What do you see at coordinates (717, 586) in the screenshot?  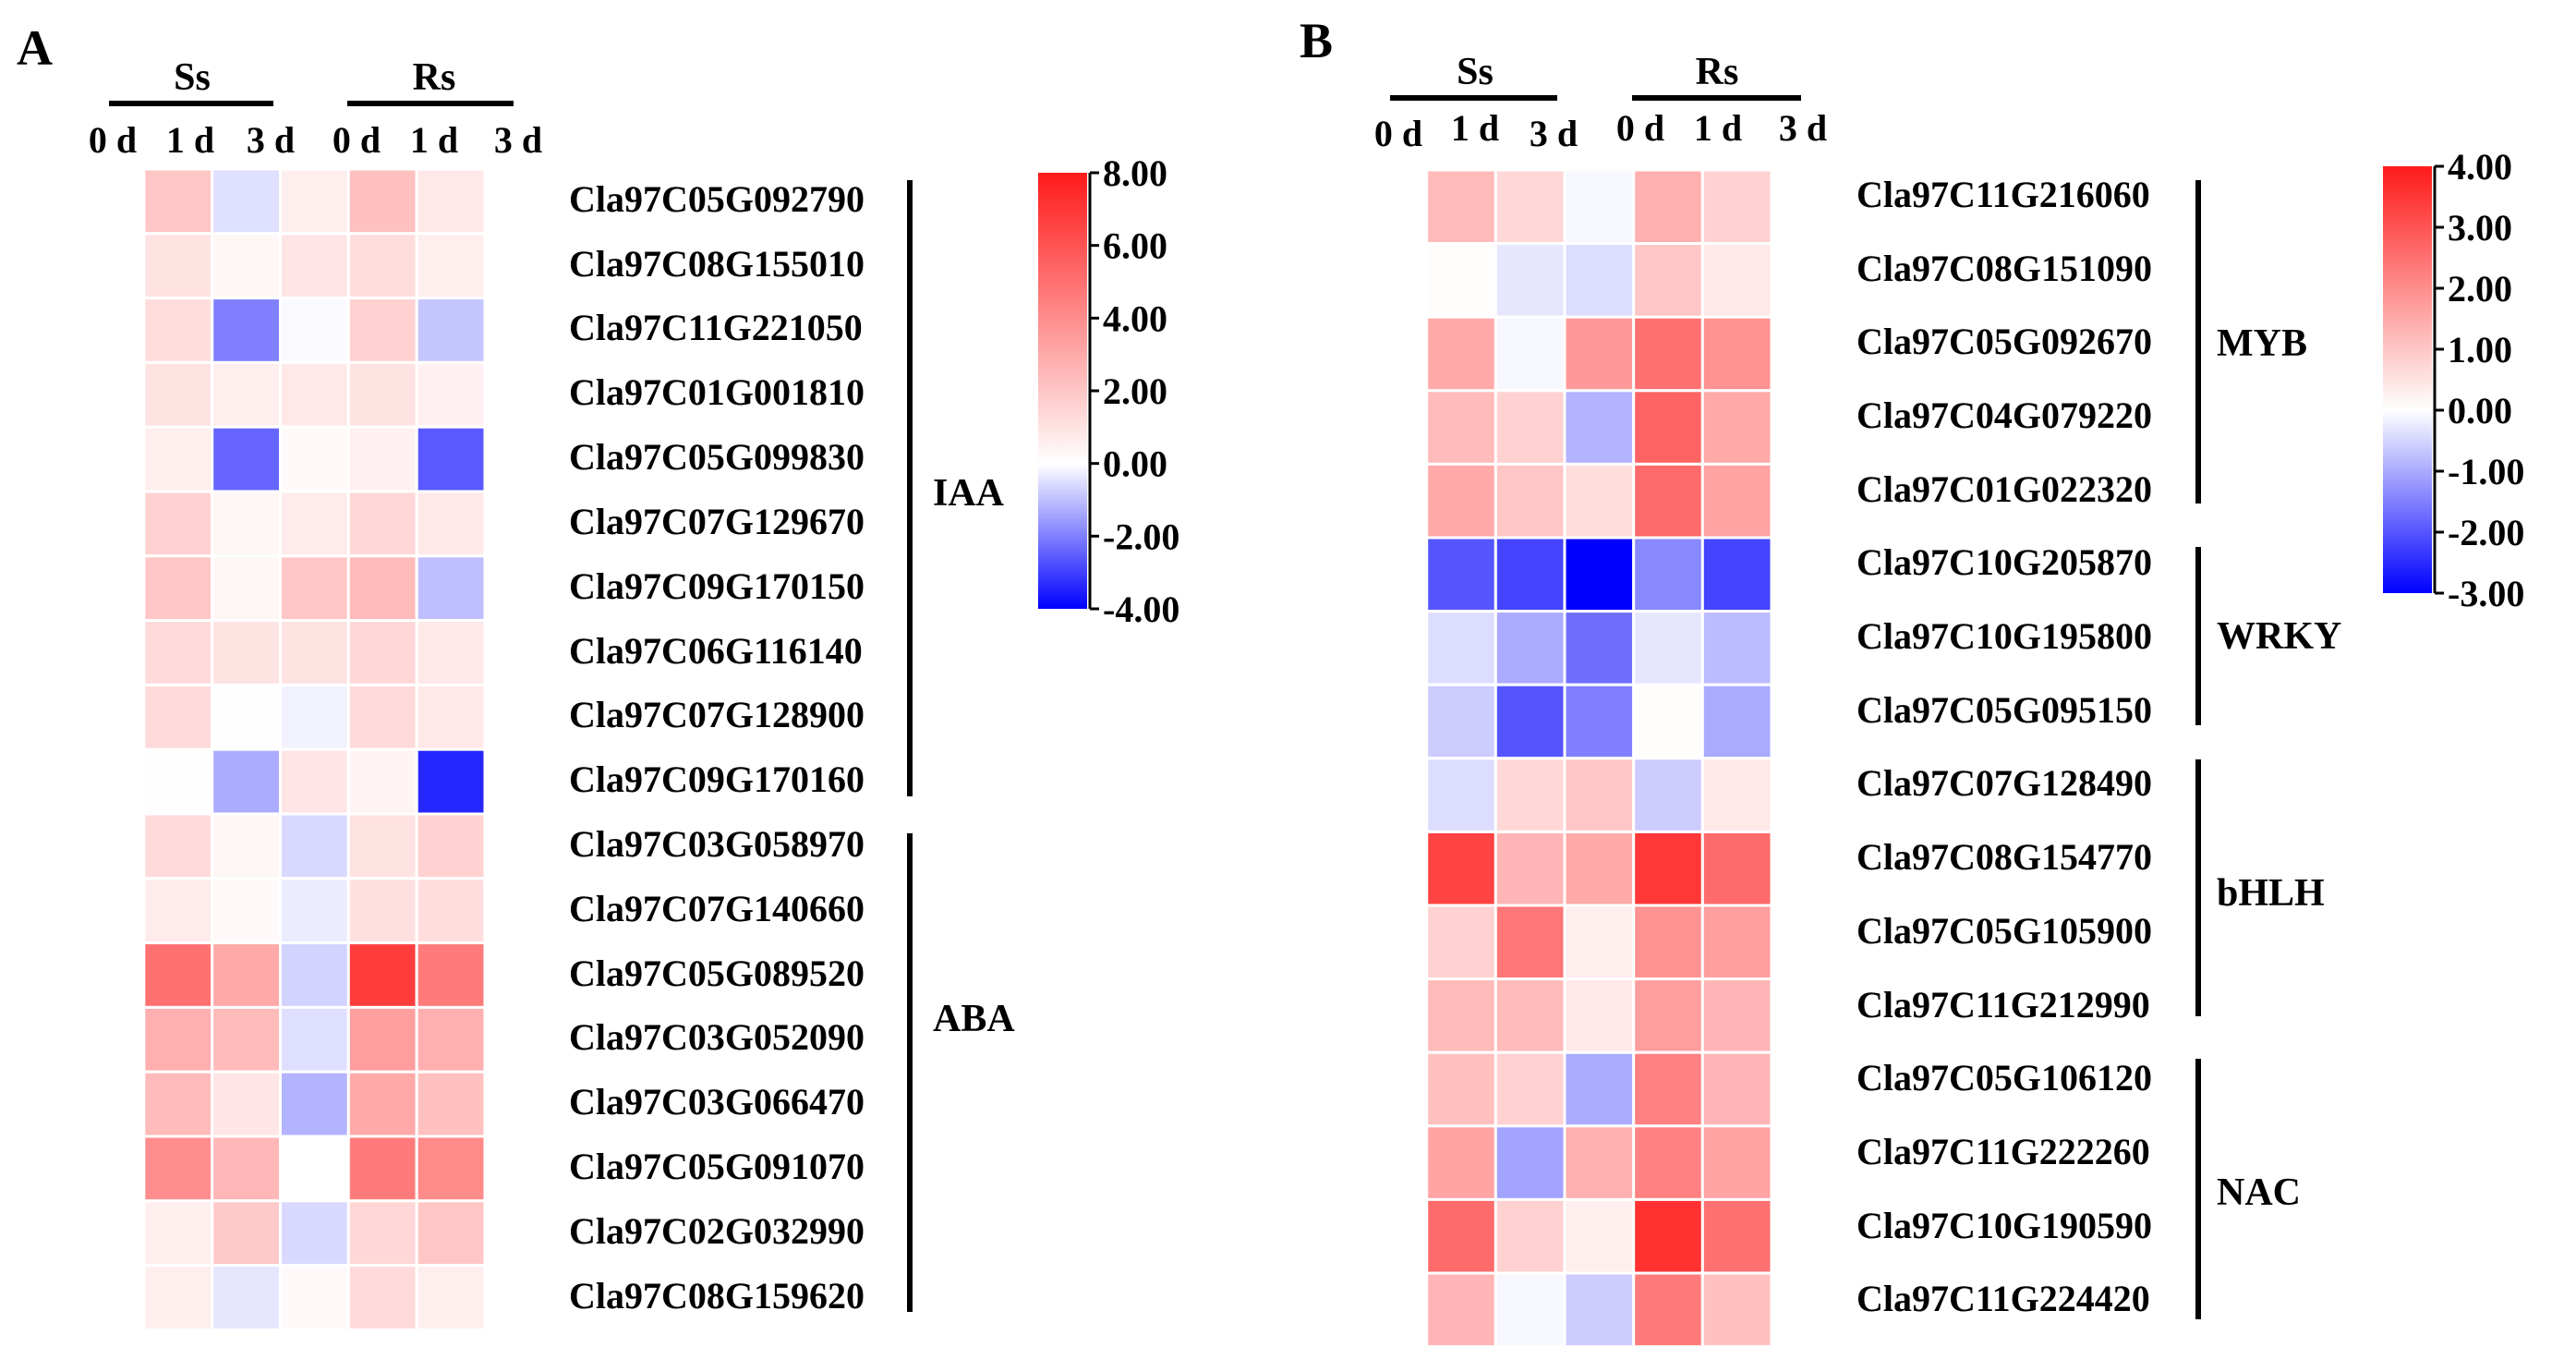 I see `panel-a-row-label: Cla97C09G170150` at bounding box center [717, 586].